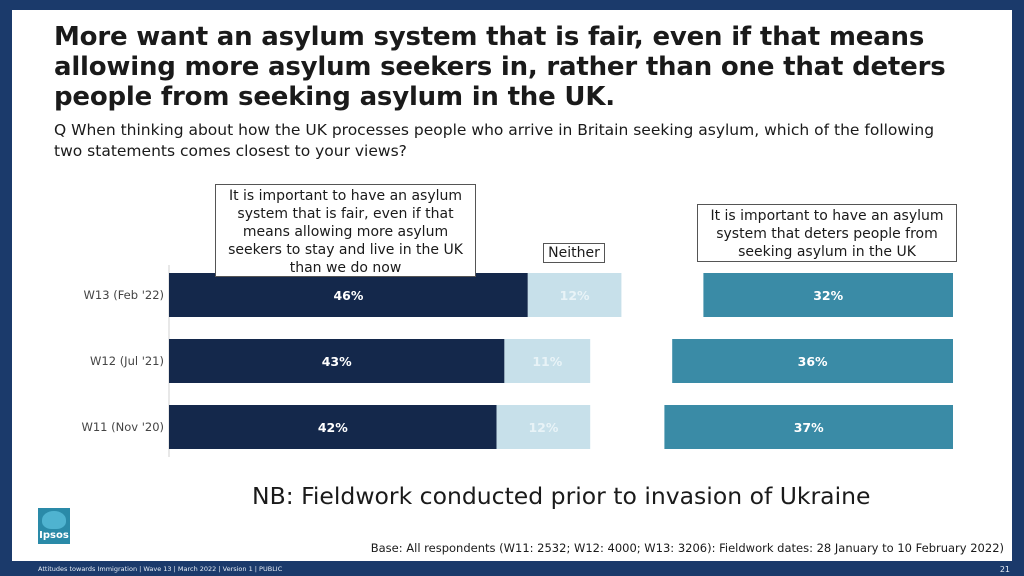 This screenshot has height=576, width=1024. What do you see at coordinates (127, 361) in the screenshot?
I see `category-label: W12 (Jul '21)` at bounding box center [127, 361].